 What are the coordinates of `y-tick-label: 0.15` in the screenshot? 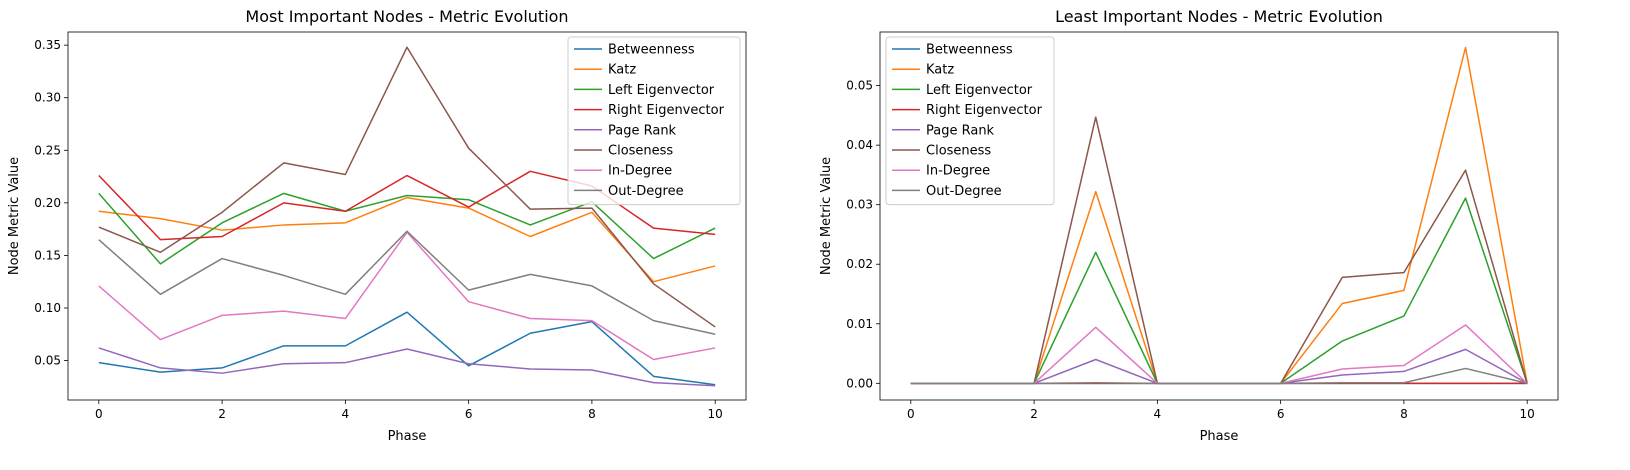 It's located at (47, 255).